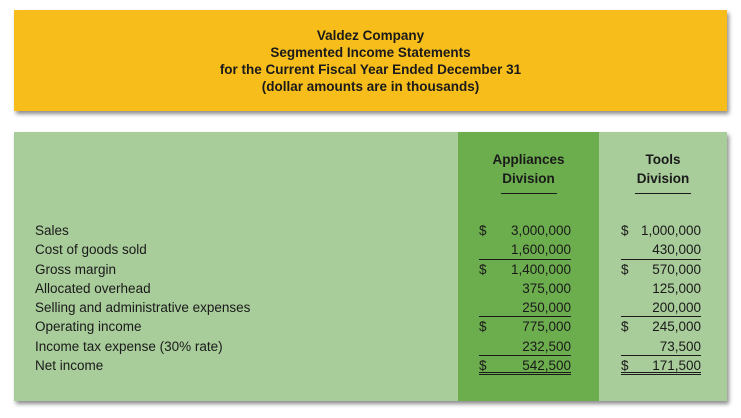  What do you see at coordinates (663, 159) in the screenshot?
I see `tools-header-line1: Tools` at bounding box center [663, 159].